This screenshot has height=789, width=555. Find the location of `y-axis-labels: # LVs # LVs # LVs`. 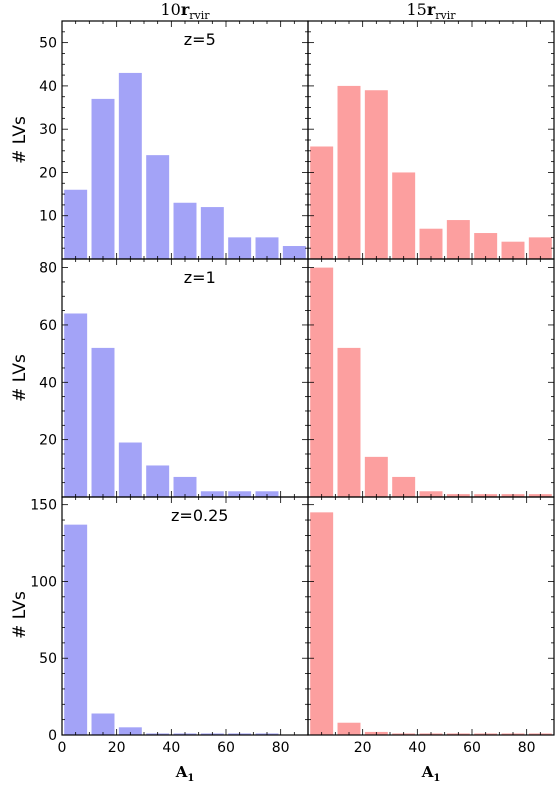

y-axis-labels: # LVs # LVs # LVs is located at coordinates (20, 377).